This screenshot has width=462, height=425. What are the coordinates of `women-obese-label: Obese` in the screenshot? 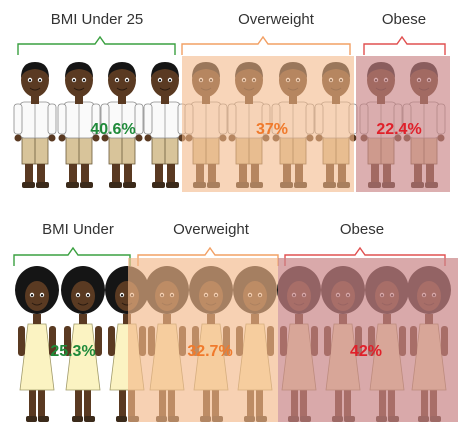 It's located at (362, 229).